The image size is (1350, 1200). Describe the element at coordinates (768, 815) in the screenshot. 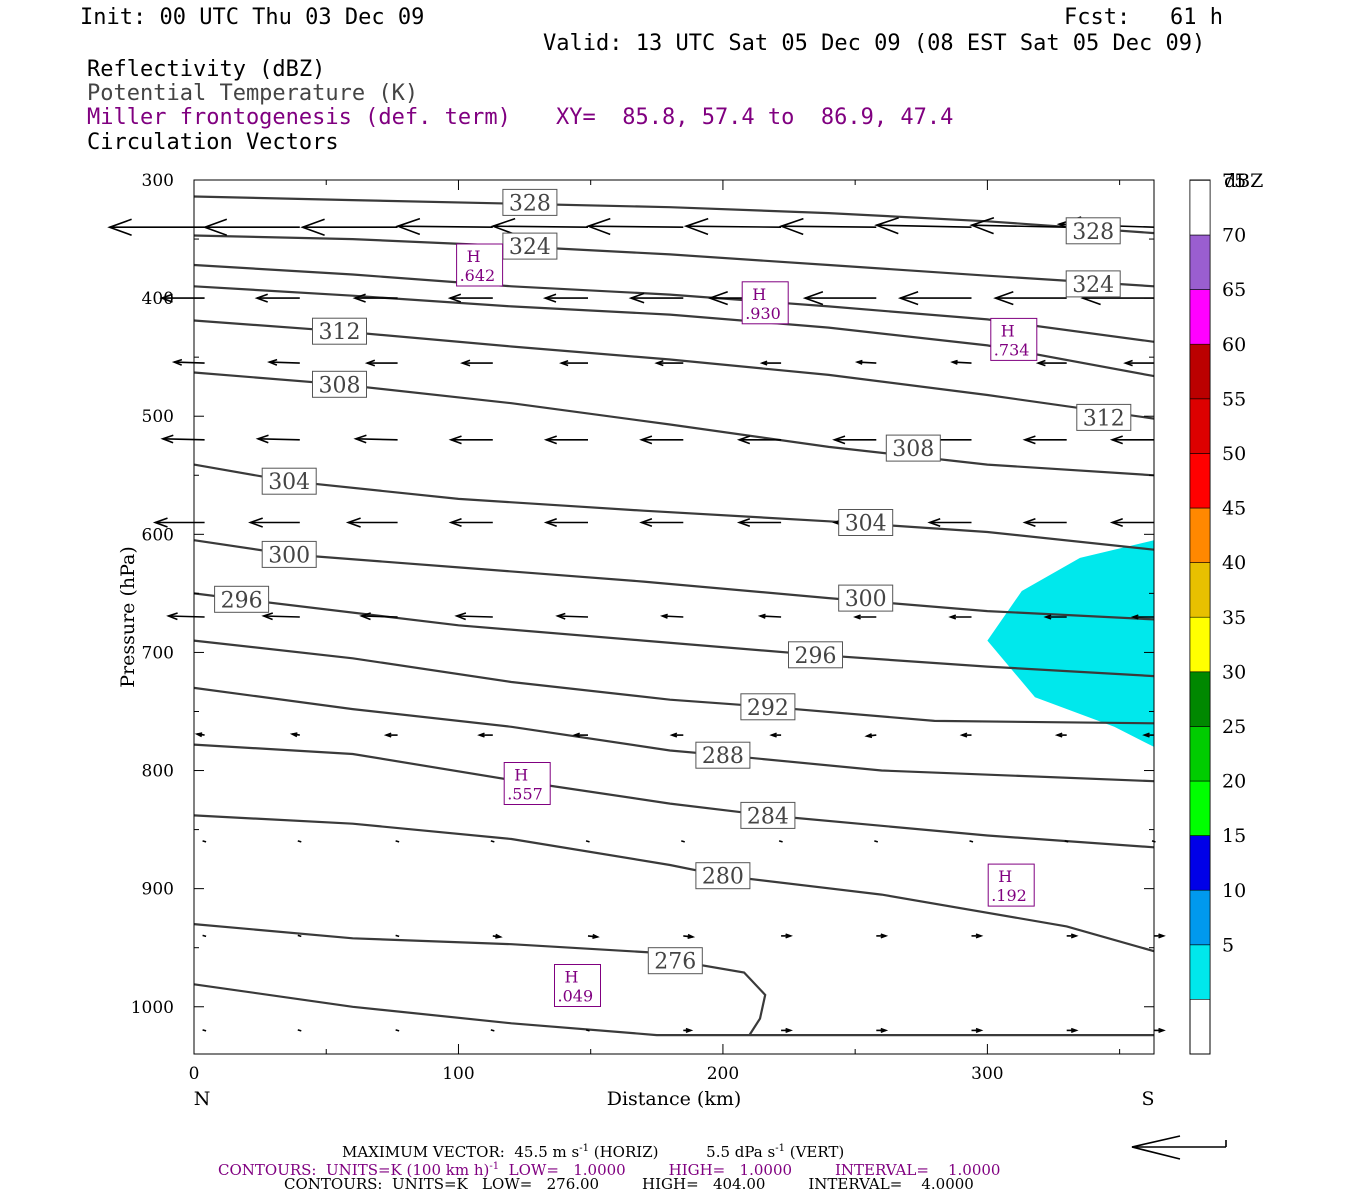

I see `contour-label-284: 284` at that location.